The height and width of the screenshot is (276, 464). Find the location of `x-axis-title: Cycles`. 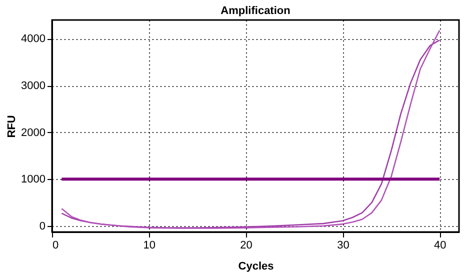

x-axis-title: Cycles is located at coordinates (256, 266).